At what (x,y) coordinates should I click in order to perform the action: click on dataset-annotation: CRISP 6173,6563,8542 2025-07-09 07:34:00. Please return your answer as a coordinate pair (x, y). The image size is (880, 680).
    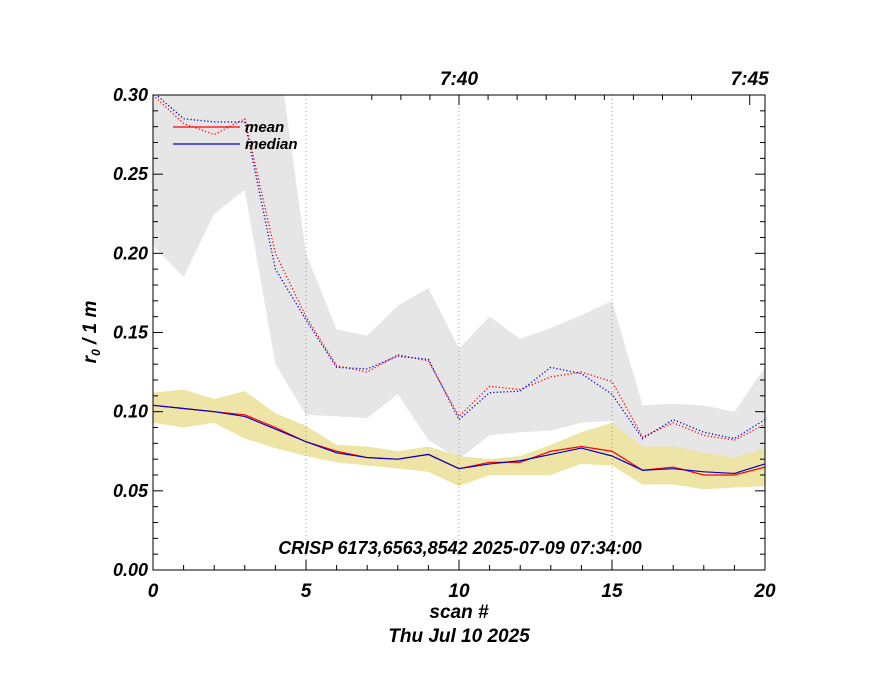
    Looking at the image, I should click on (460, 548).